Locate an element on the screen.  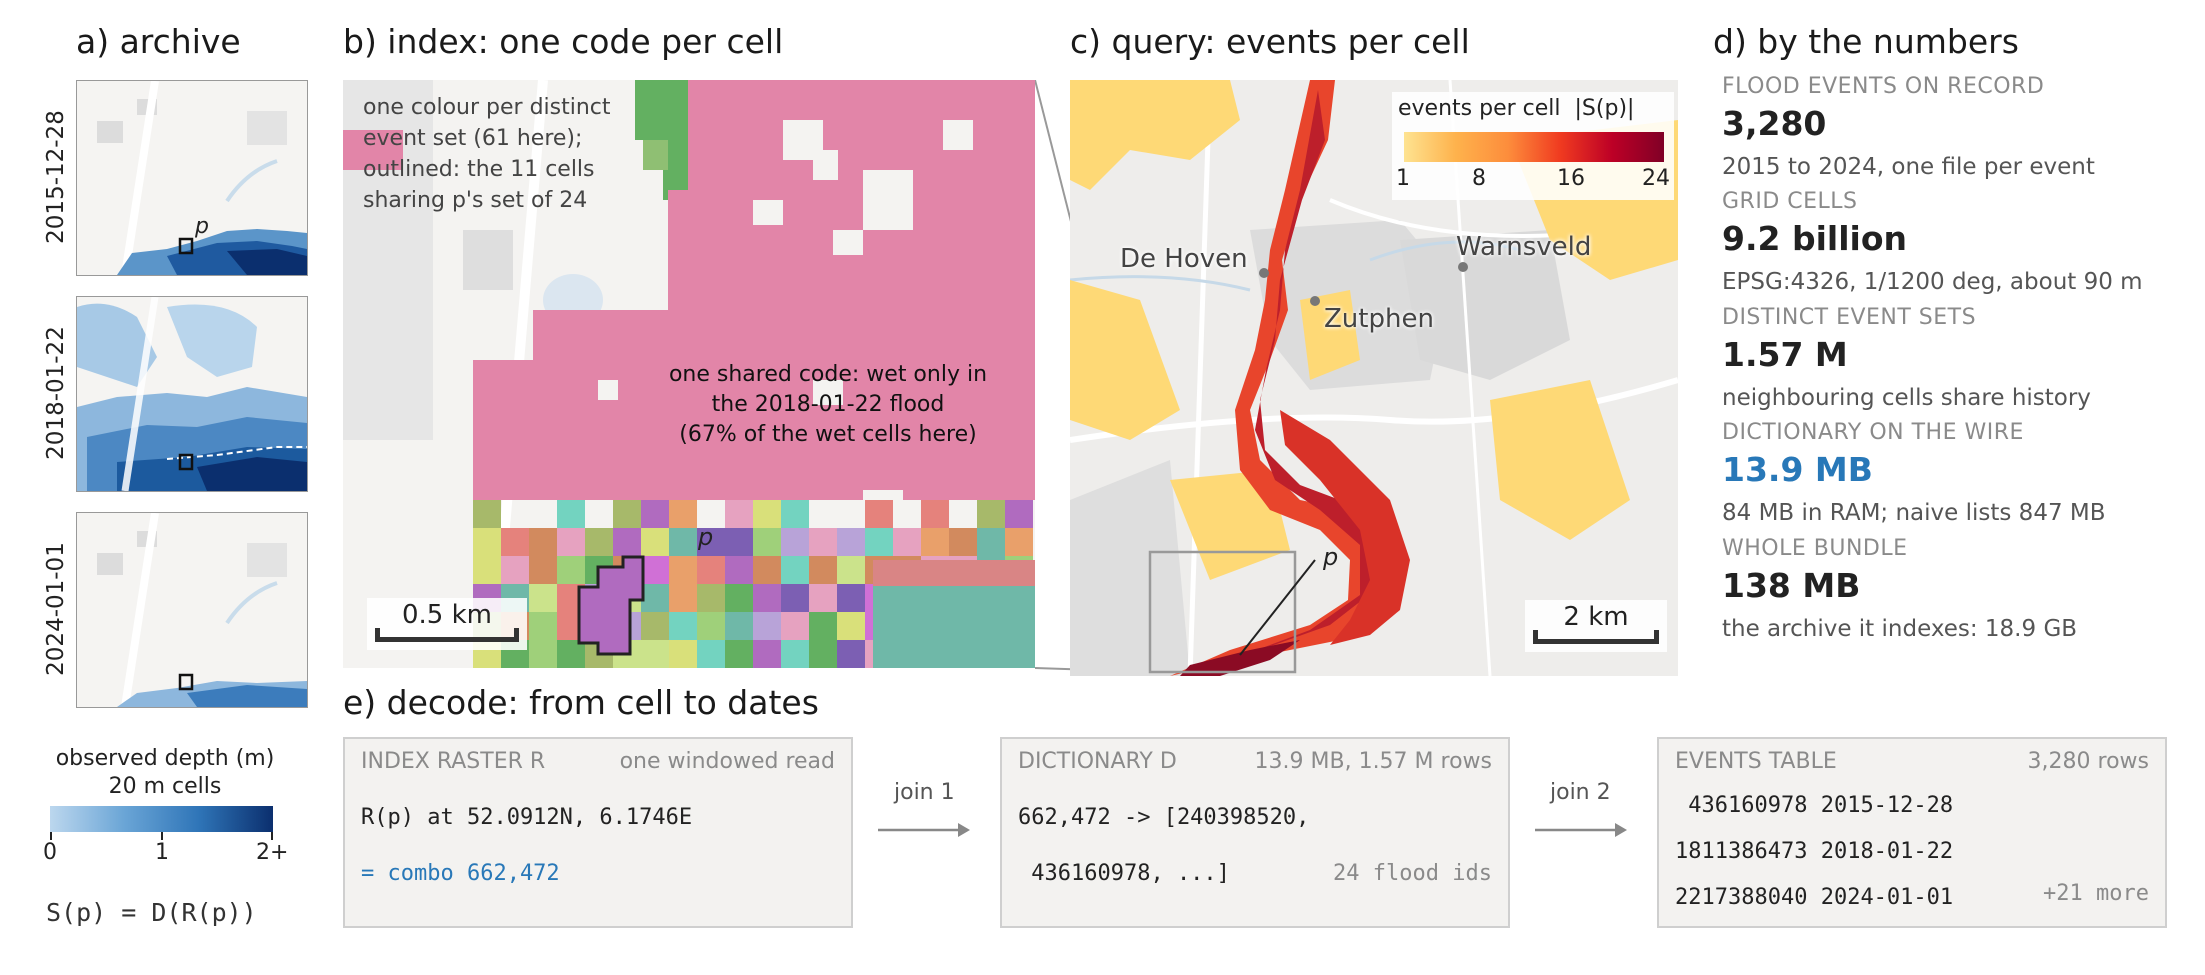
events-legend: events per cell |S(p)| 1 8 16 24 is located at coordinates (1533, 146).